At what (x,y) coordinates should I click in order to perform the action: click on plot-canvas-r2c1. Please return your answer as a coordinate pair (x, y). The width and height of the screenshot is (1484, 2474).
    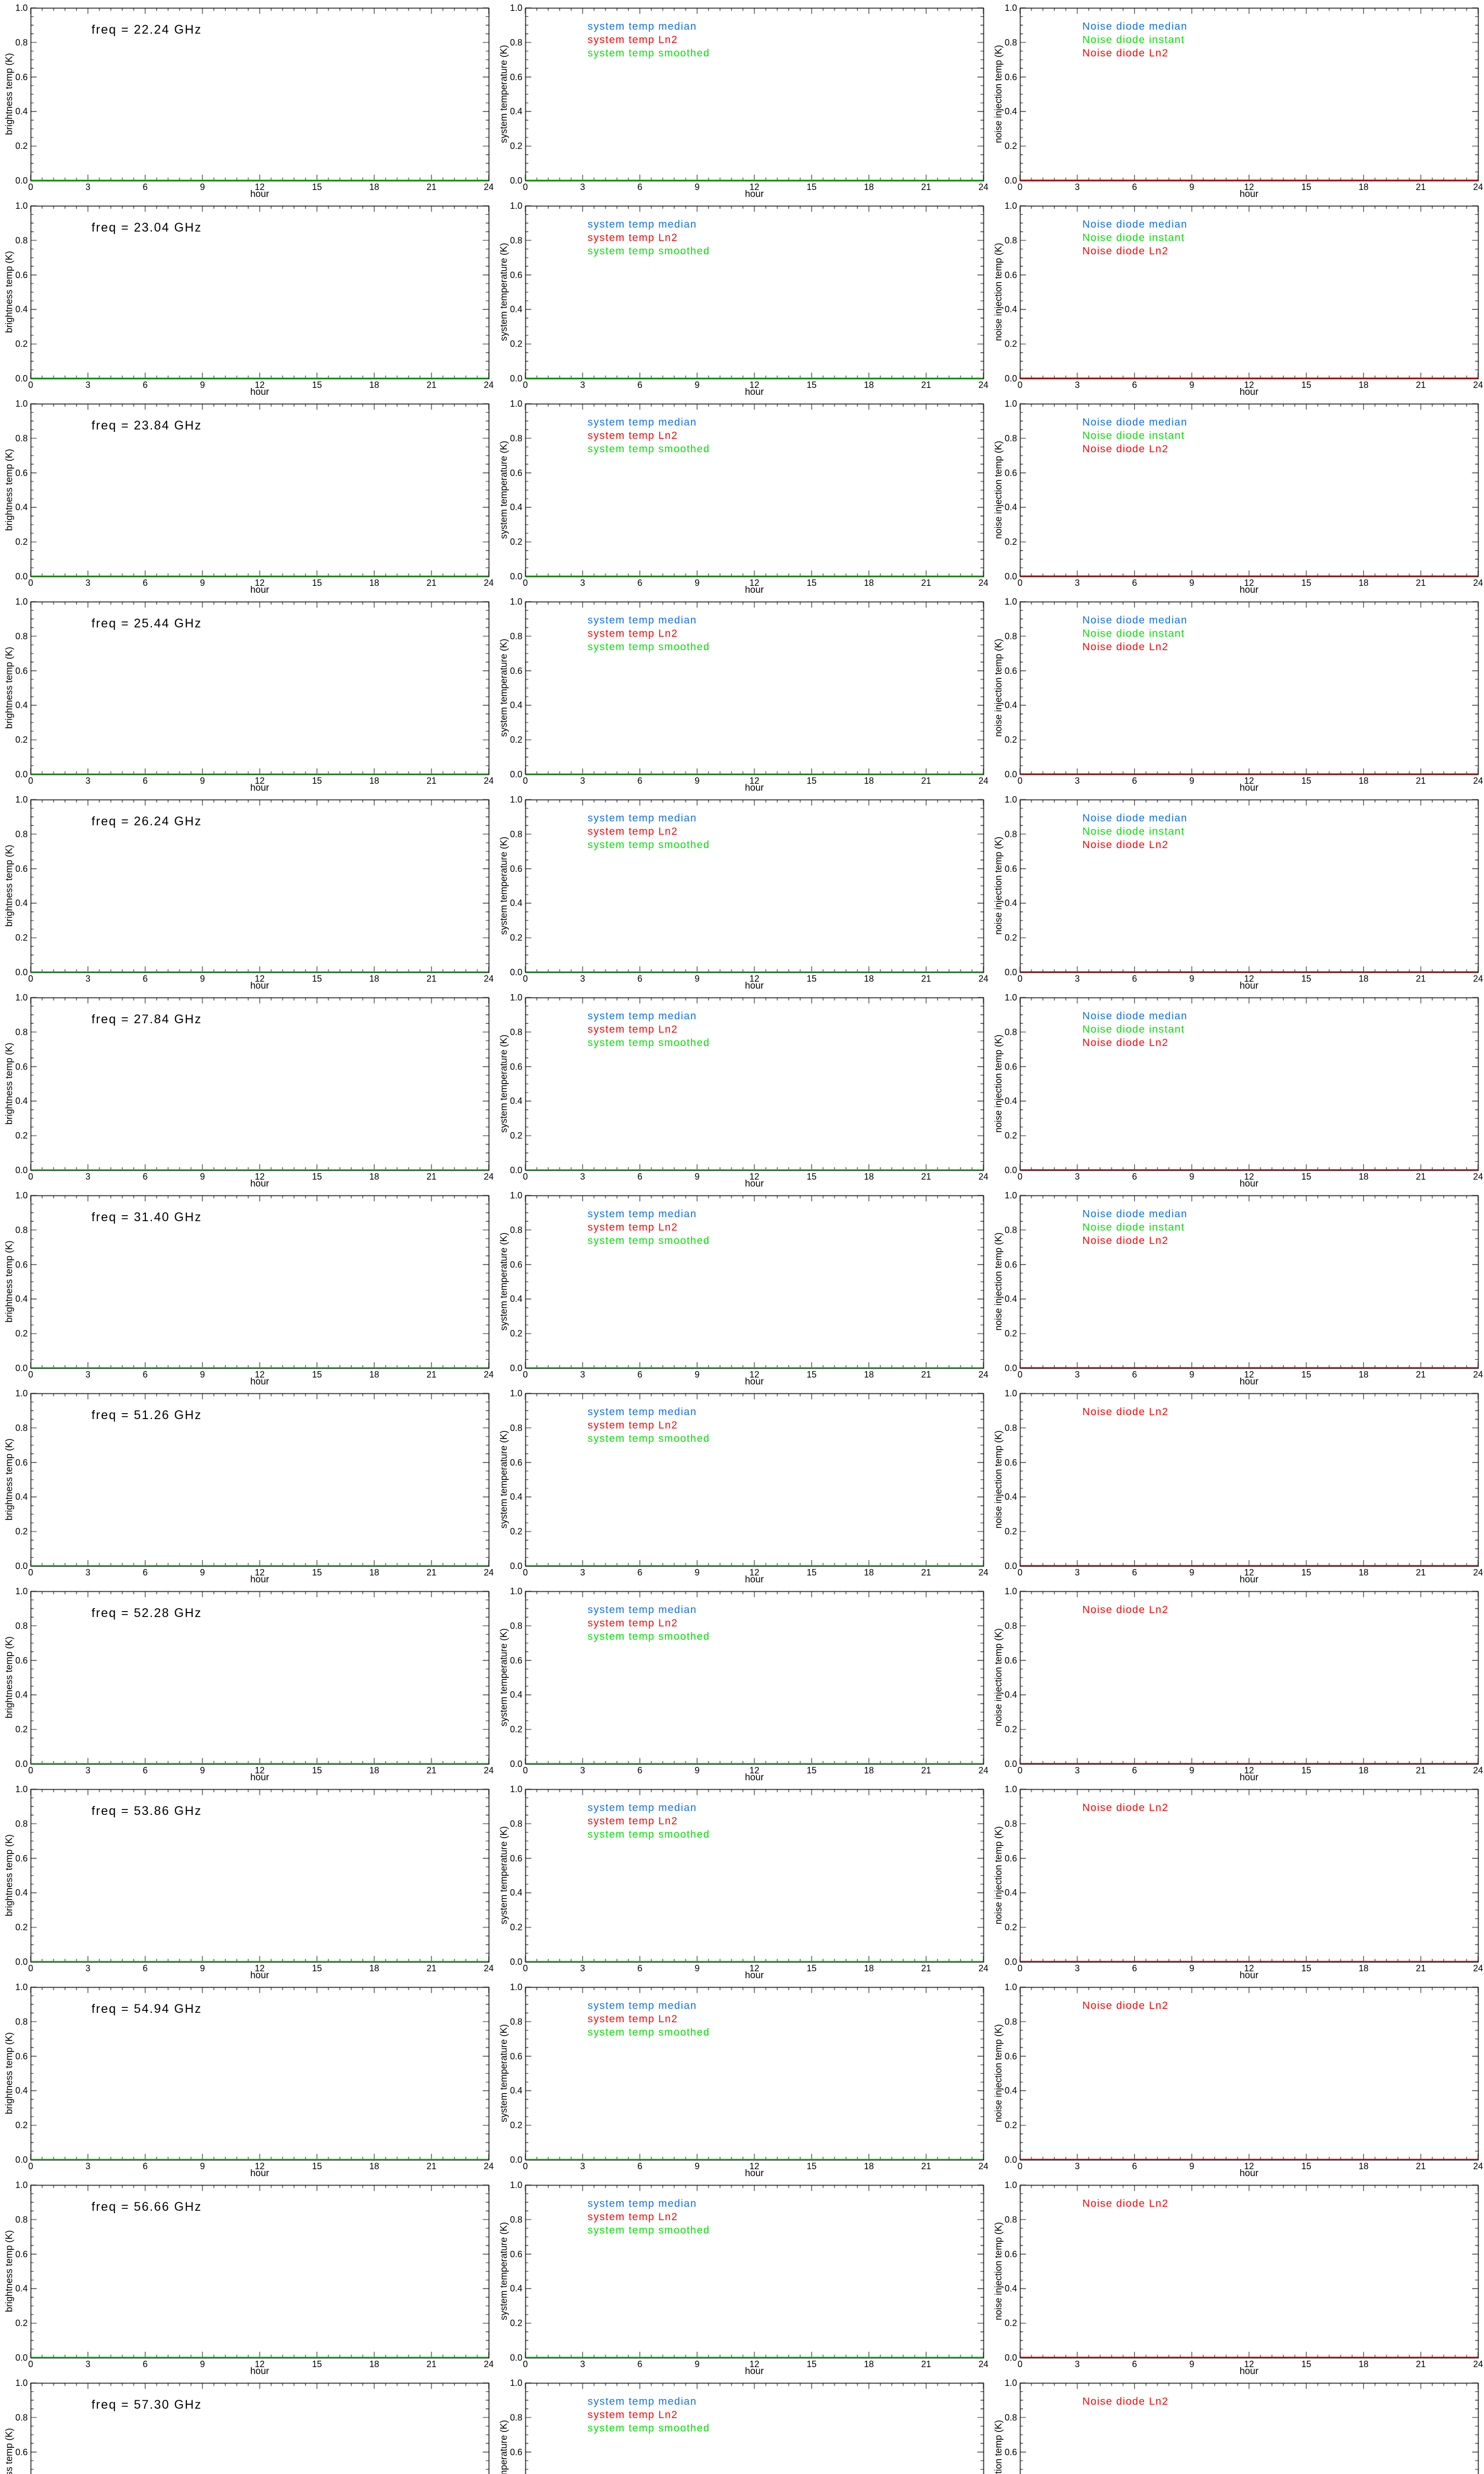
    Looking at the image, I should click on (247, 297).